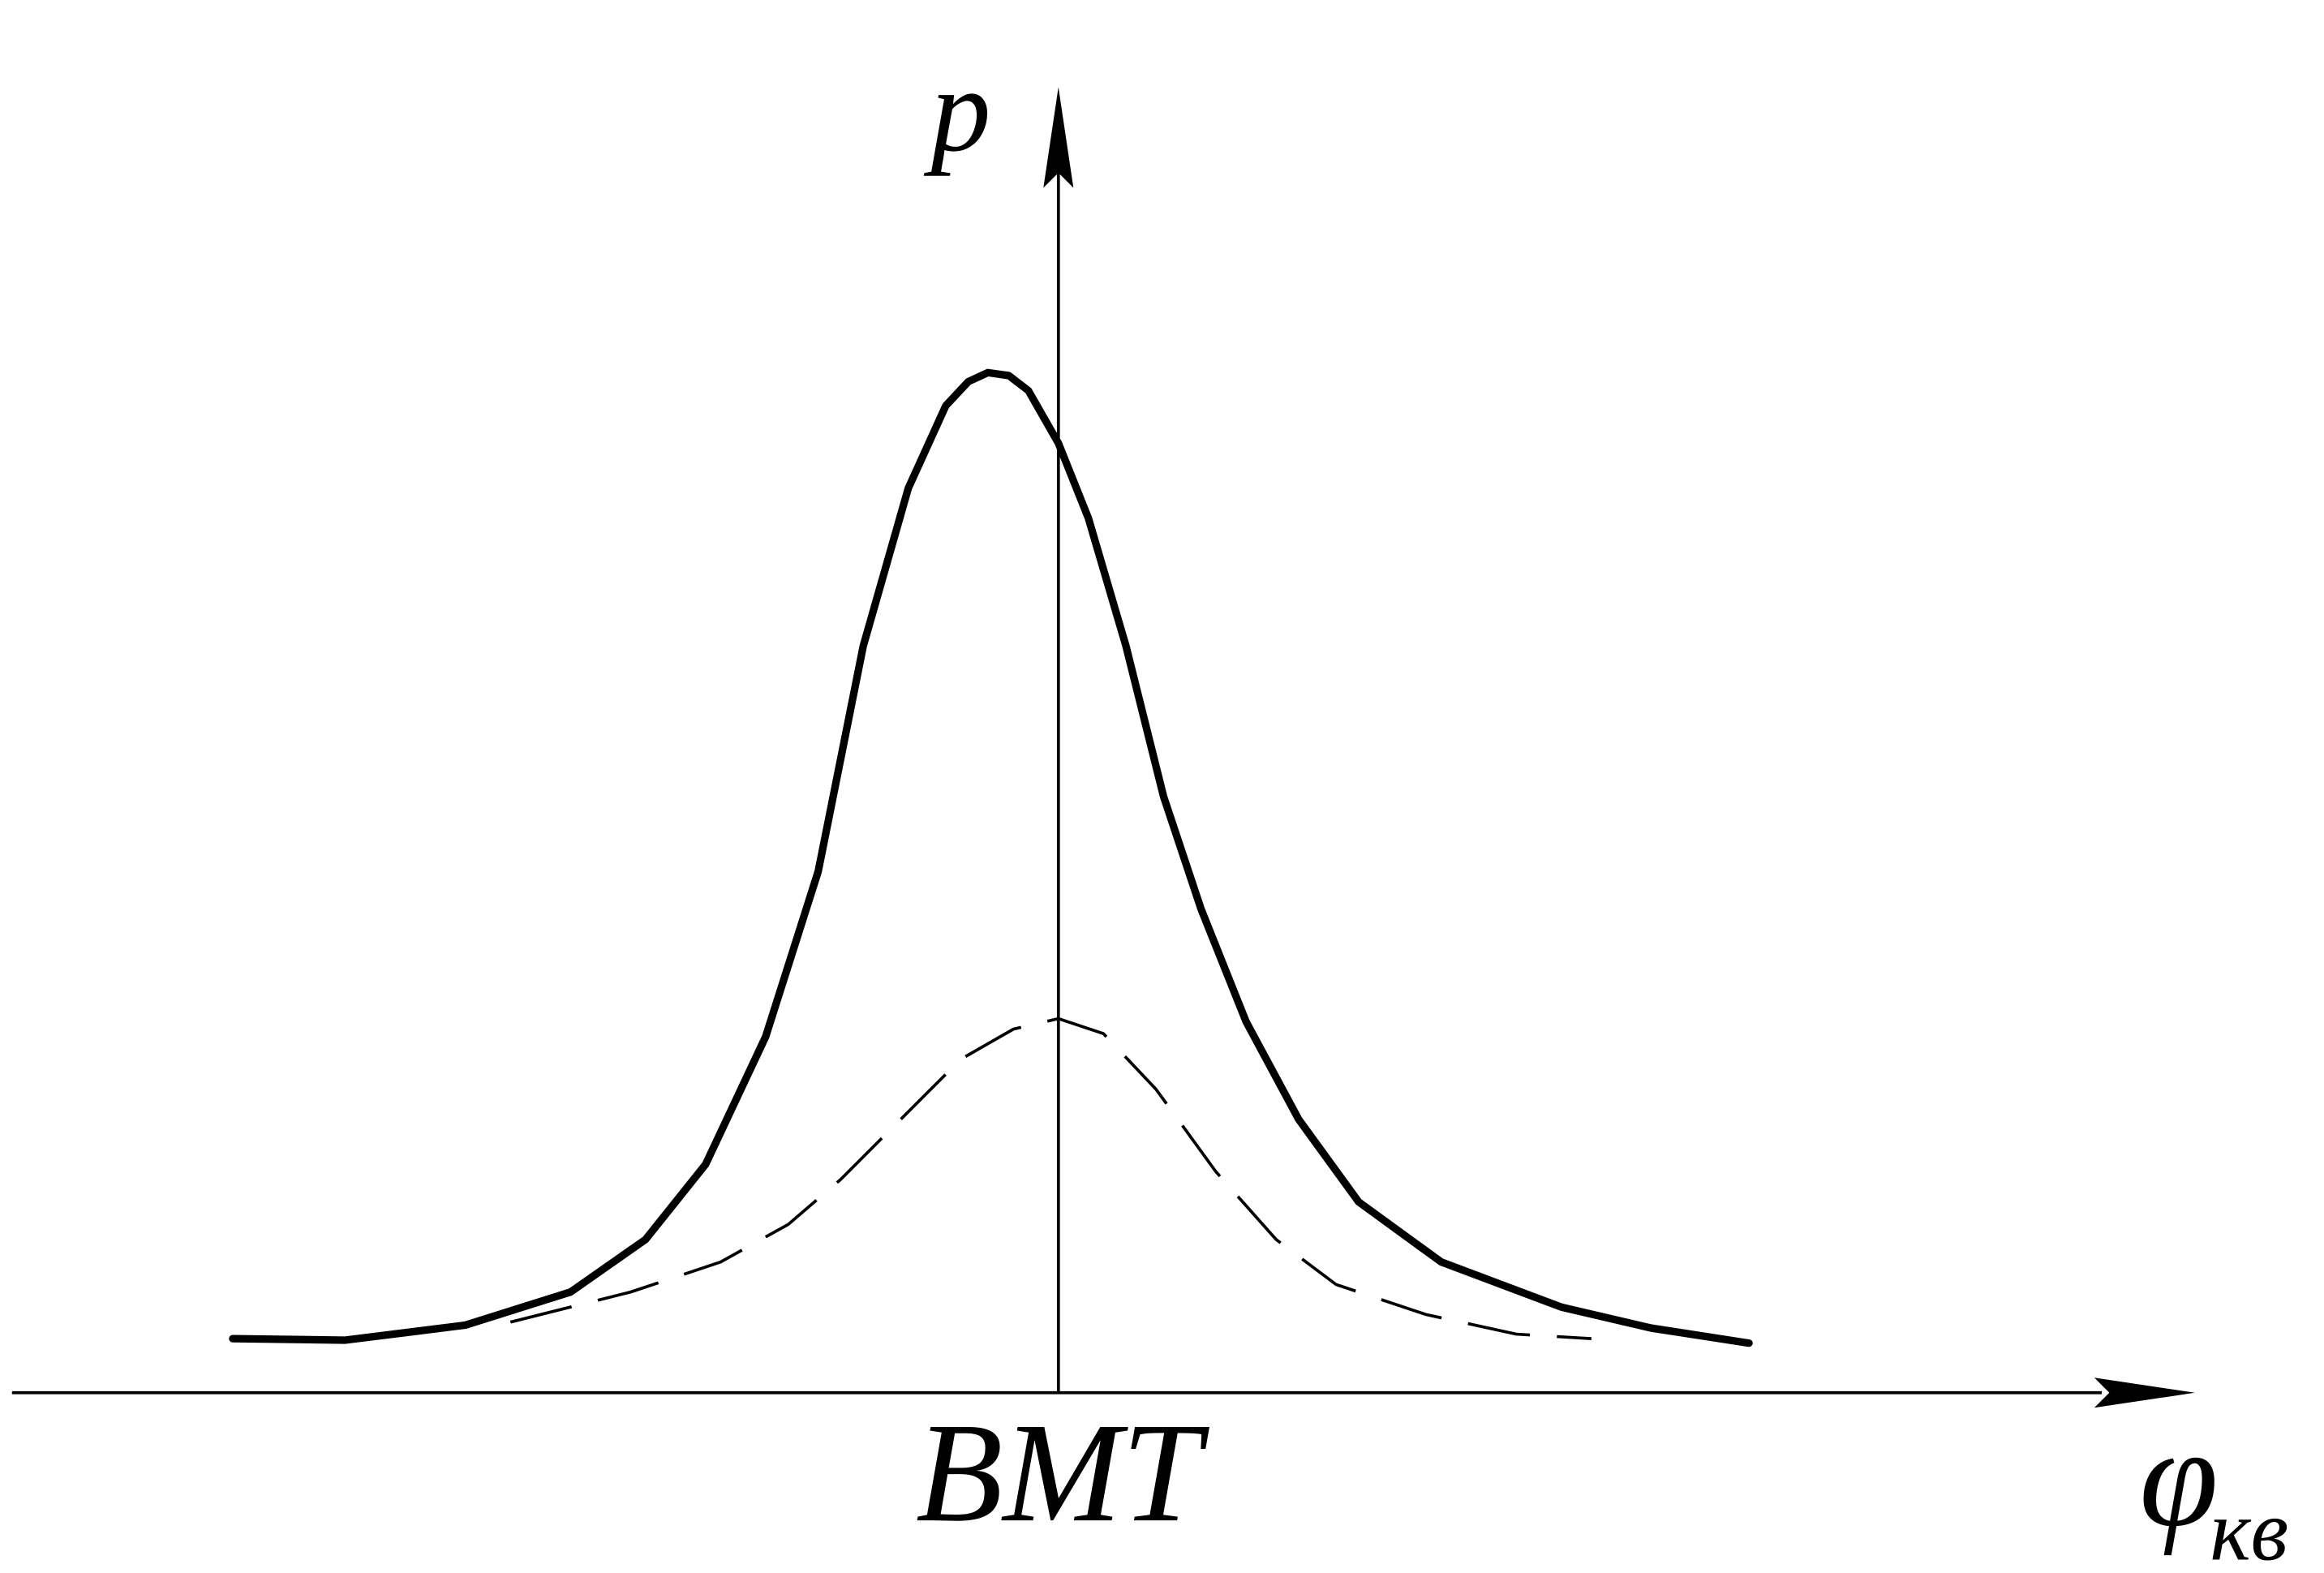 The image size is (2324, 1573). I want to click on pressure-curve-motoring, so click(1050, 1178).